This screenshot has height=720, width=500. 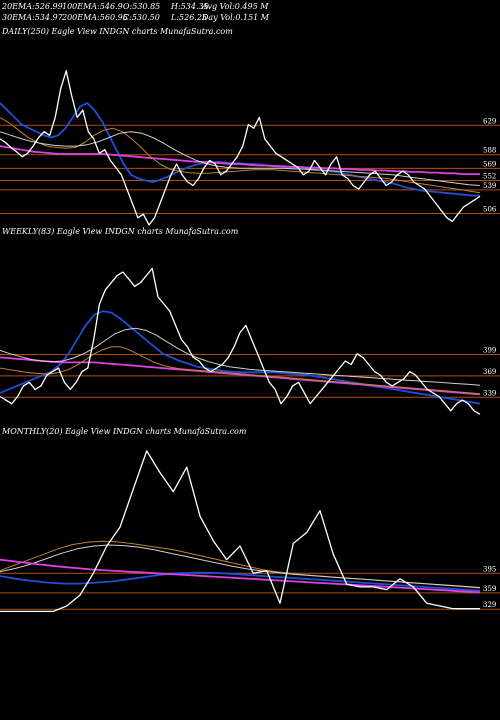 I want to click on ema100-readout: 100EMA:546.9, so click(x=92, y=6).